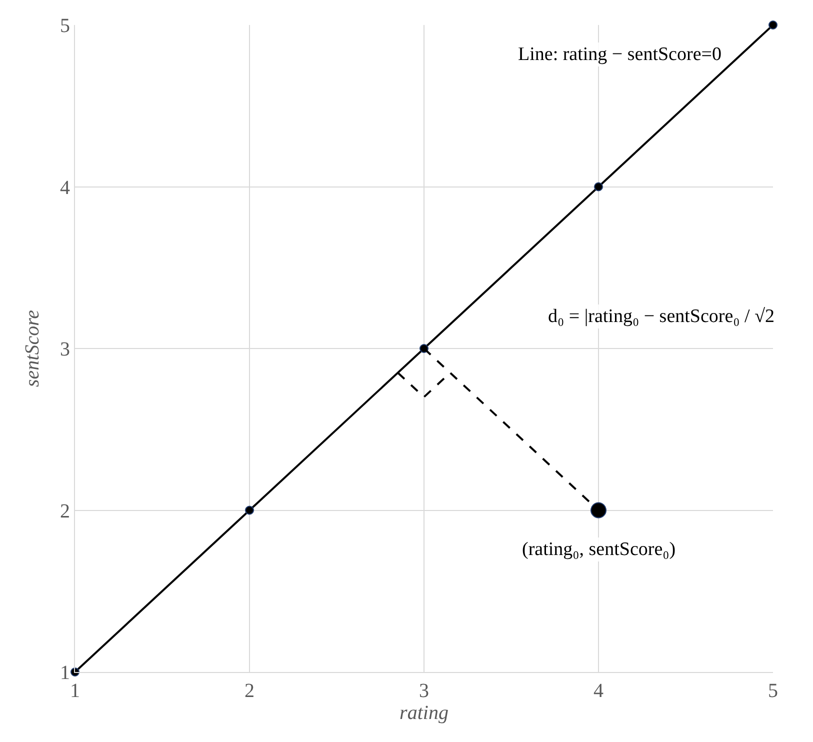 The height and width of the screenshot is (742, 813). What do you see at coordinates (599, 691) in the screenshot?
I see `x-tick-label: 4` at bounding box center [599, 691].